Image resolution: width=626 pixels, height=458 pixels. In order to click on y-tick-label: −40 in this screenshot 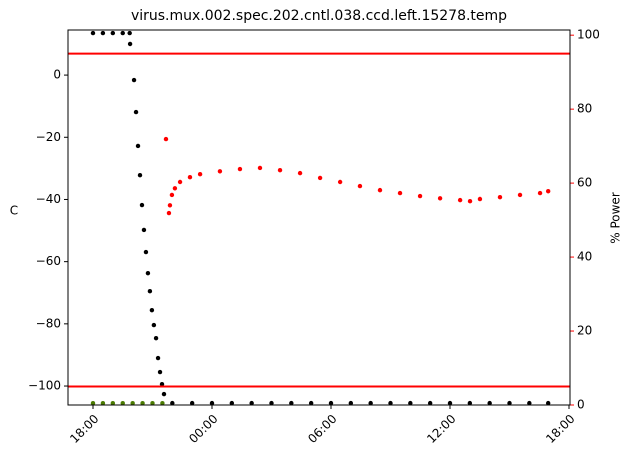, I will do `click(48, 199)`.